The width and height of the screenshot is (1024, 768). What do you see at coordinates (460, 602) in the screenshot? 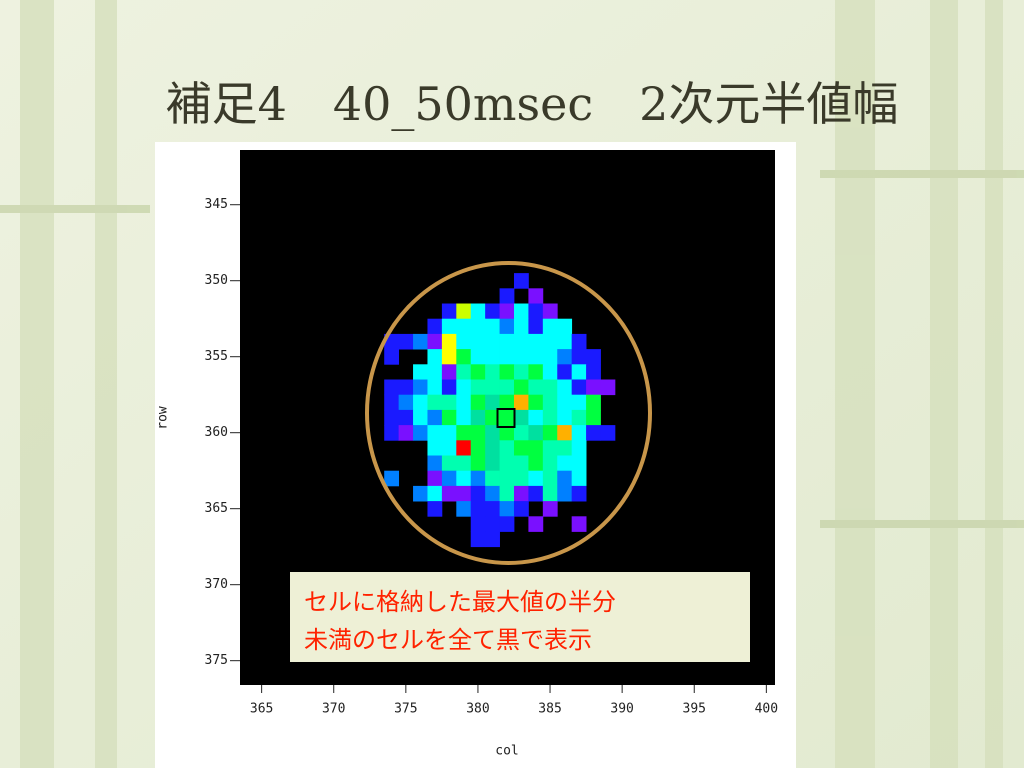
I see `annotation-line: セルに格納した最大値の半分` at bounding box center [460, 602].